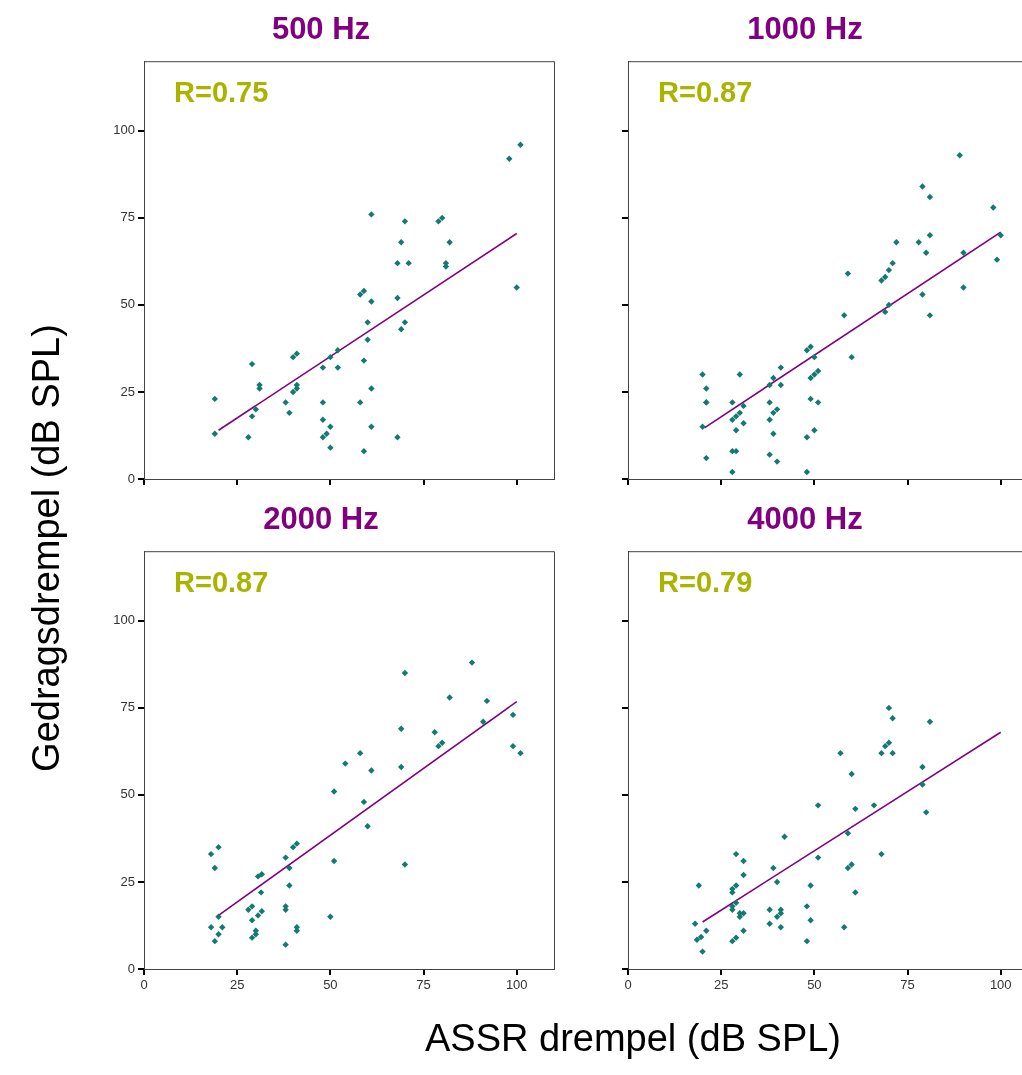  Describe the element at coordinates (1000, 985) in the screenshot. I see `x-tick-label: 100` at that location.